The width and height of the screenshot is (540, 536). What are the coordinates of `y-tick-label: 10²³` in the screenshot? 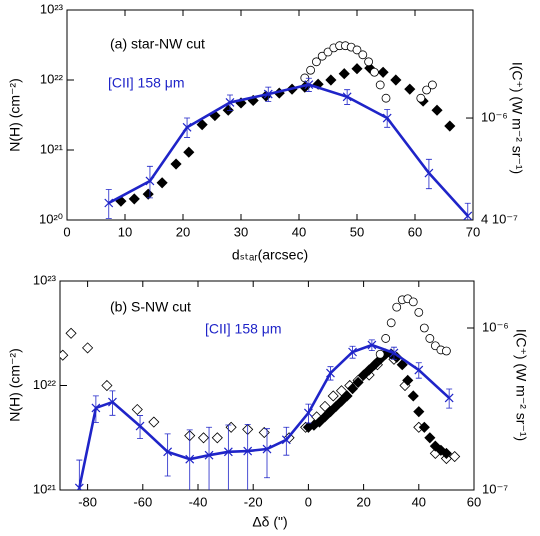 It's located at (45, 279).